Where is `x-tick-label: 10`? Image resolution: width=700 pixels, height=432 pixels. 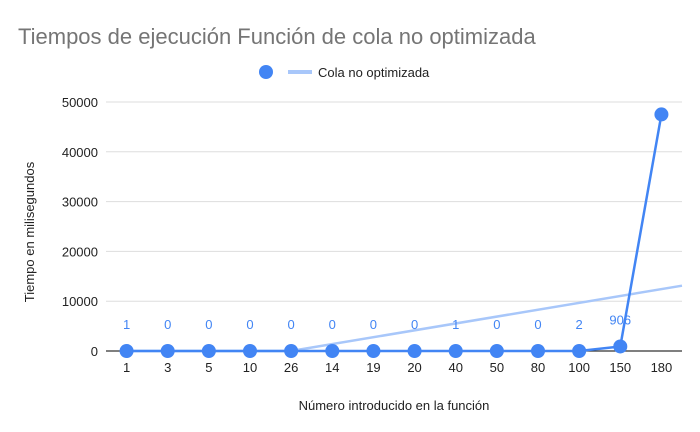
x-tick-label: 10 is located at coordinates (250, 367).